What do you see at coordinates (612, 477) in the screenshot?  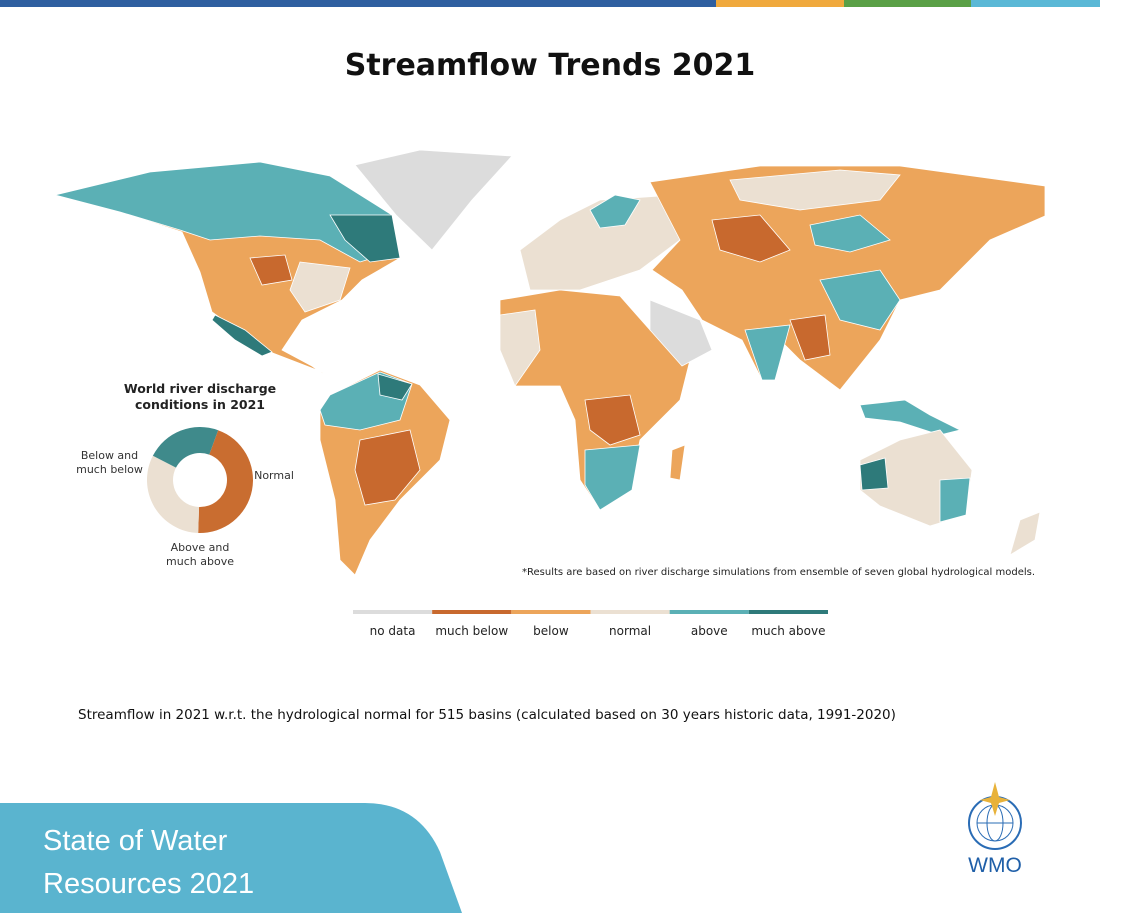 I see `southern-africa` at bounding box center [612, 477].